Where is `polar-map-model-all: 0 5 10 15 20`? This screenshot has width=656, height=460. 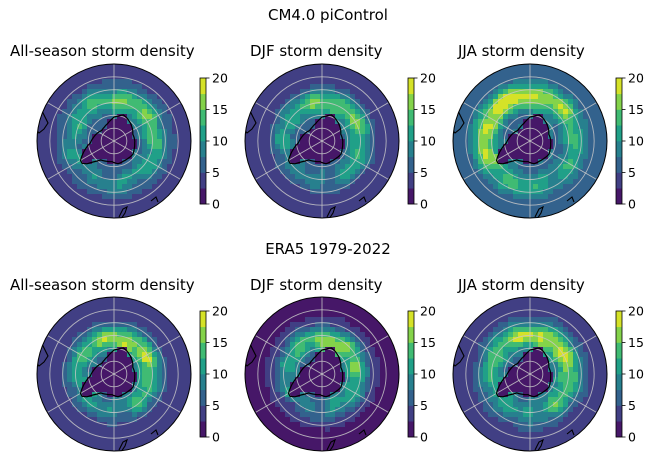
polar-map-model-all: 0 5 10 15 20 is located at coordinates (132, 141).